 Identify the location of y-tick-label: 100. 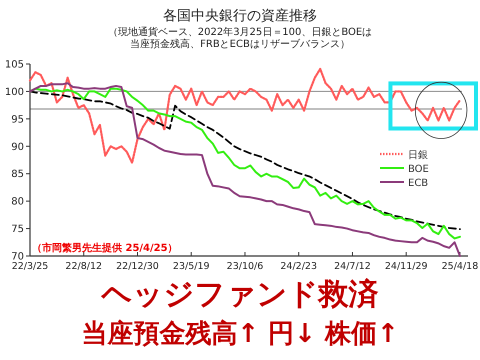
(14, 92).